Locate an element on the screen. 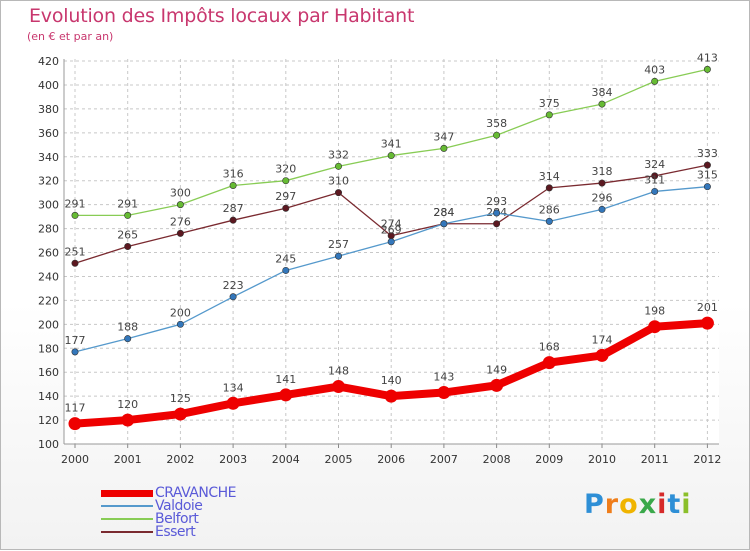  y-tick-label: 400 is located at coordinates (48, 85).